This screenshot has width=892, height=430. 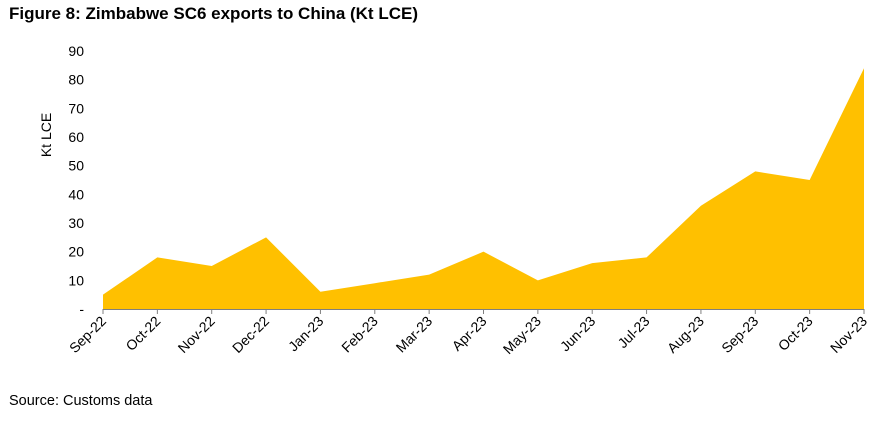 I want to click on y-axis-ticks: - 10 20 30 40 50 60 70 80 90, so click(x=76, y=180).